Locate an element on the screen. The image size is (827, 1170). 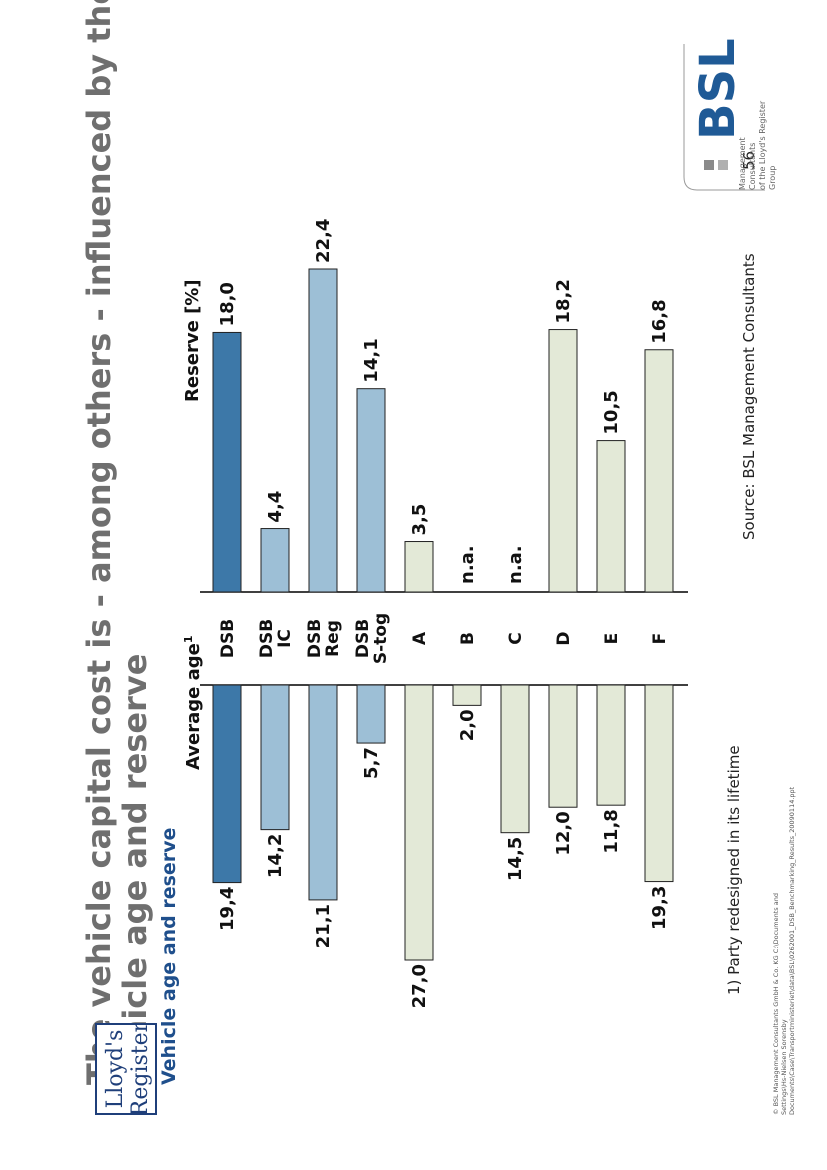
category-label: C is located at coordinates (516, 638).